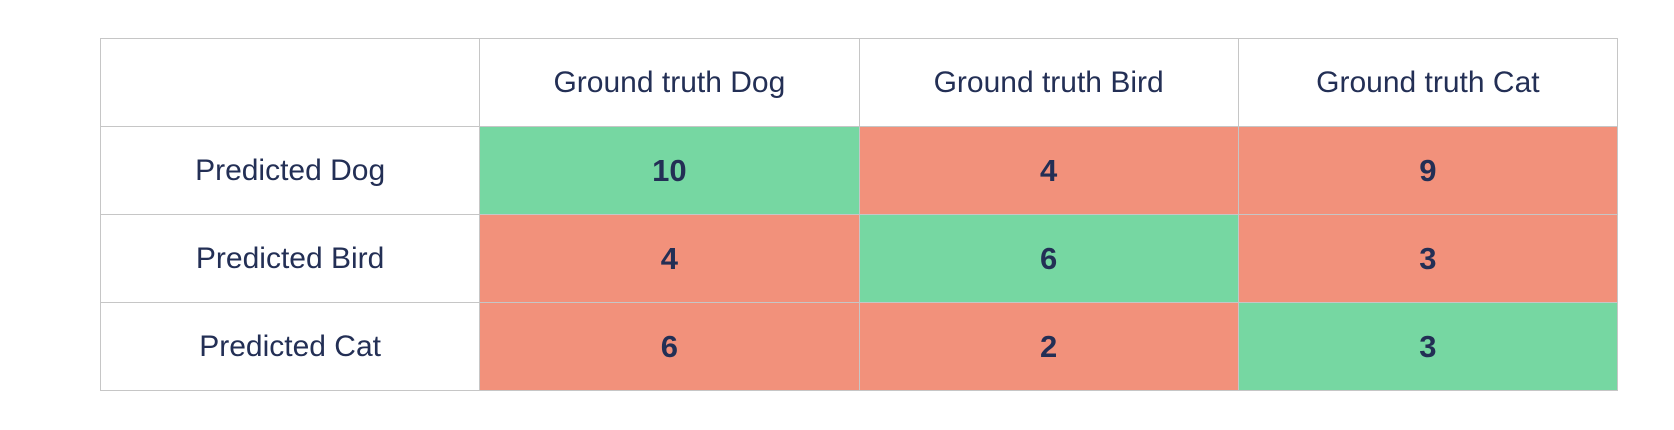 Image resolution: width=1674 pixels, height=430 pixels. What do you see at coordinates (290, 170) in the screenshot?
I see `row-label-predicted-dog: Predicted Dog` at bounding box center [290, 170].